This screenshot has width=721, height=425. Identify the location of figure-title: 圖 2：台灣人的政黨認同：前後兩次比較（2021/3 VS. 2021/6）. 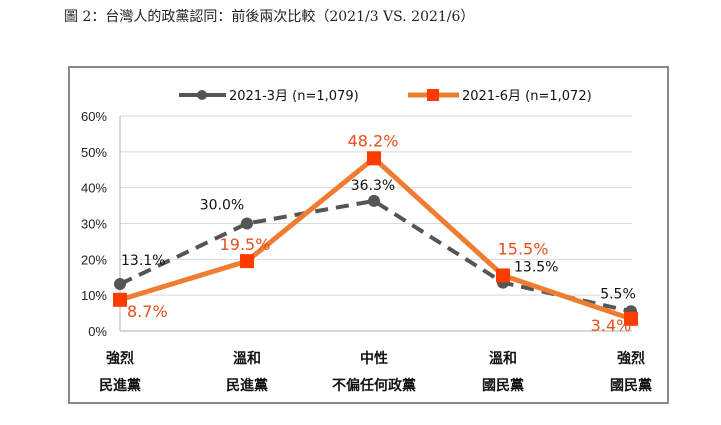
(269, 17).